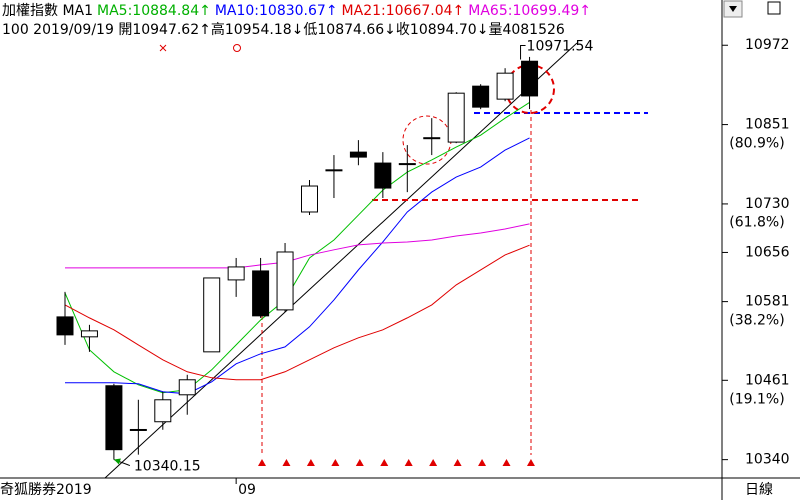 The image size is (800, 500). Describe the element at coordinates (154, 11) in the screenshot. I see `header-item: MA5:10884.84↑` at that location.